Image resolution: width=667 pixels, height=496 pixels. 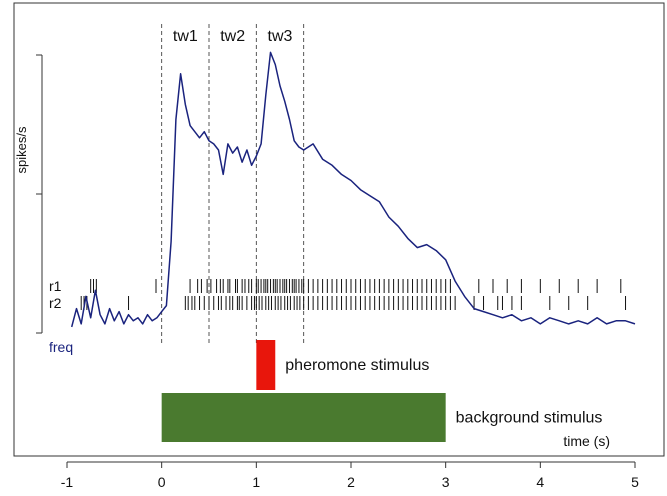 I want to click on x-tick-label-0: -1, so click(x=67, y=482).